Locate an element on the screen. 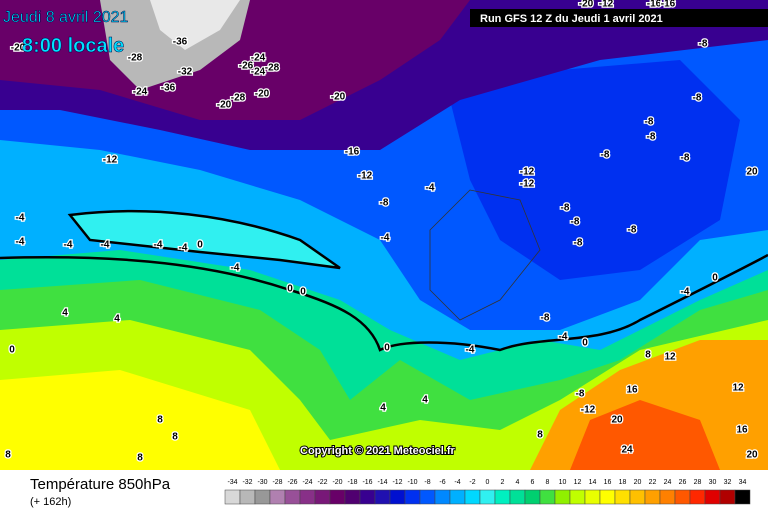  copyright: Copyright © 2021 Meteociel.fr is located at coordinates (378, 451).